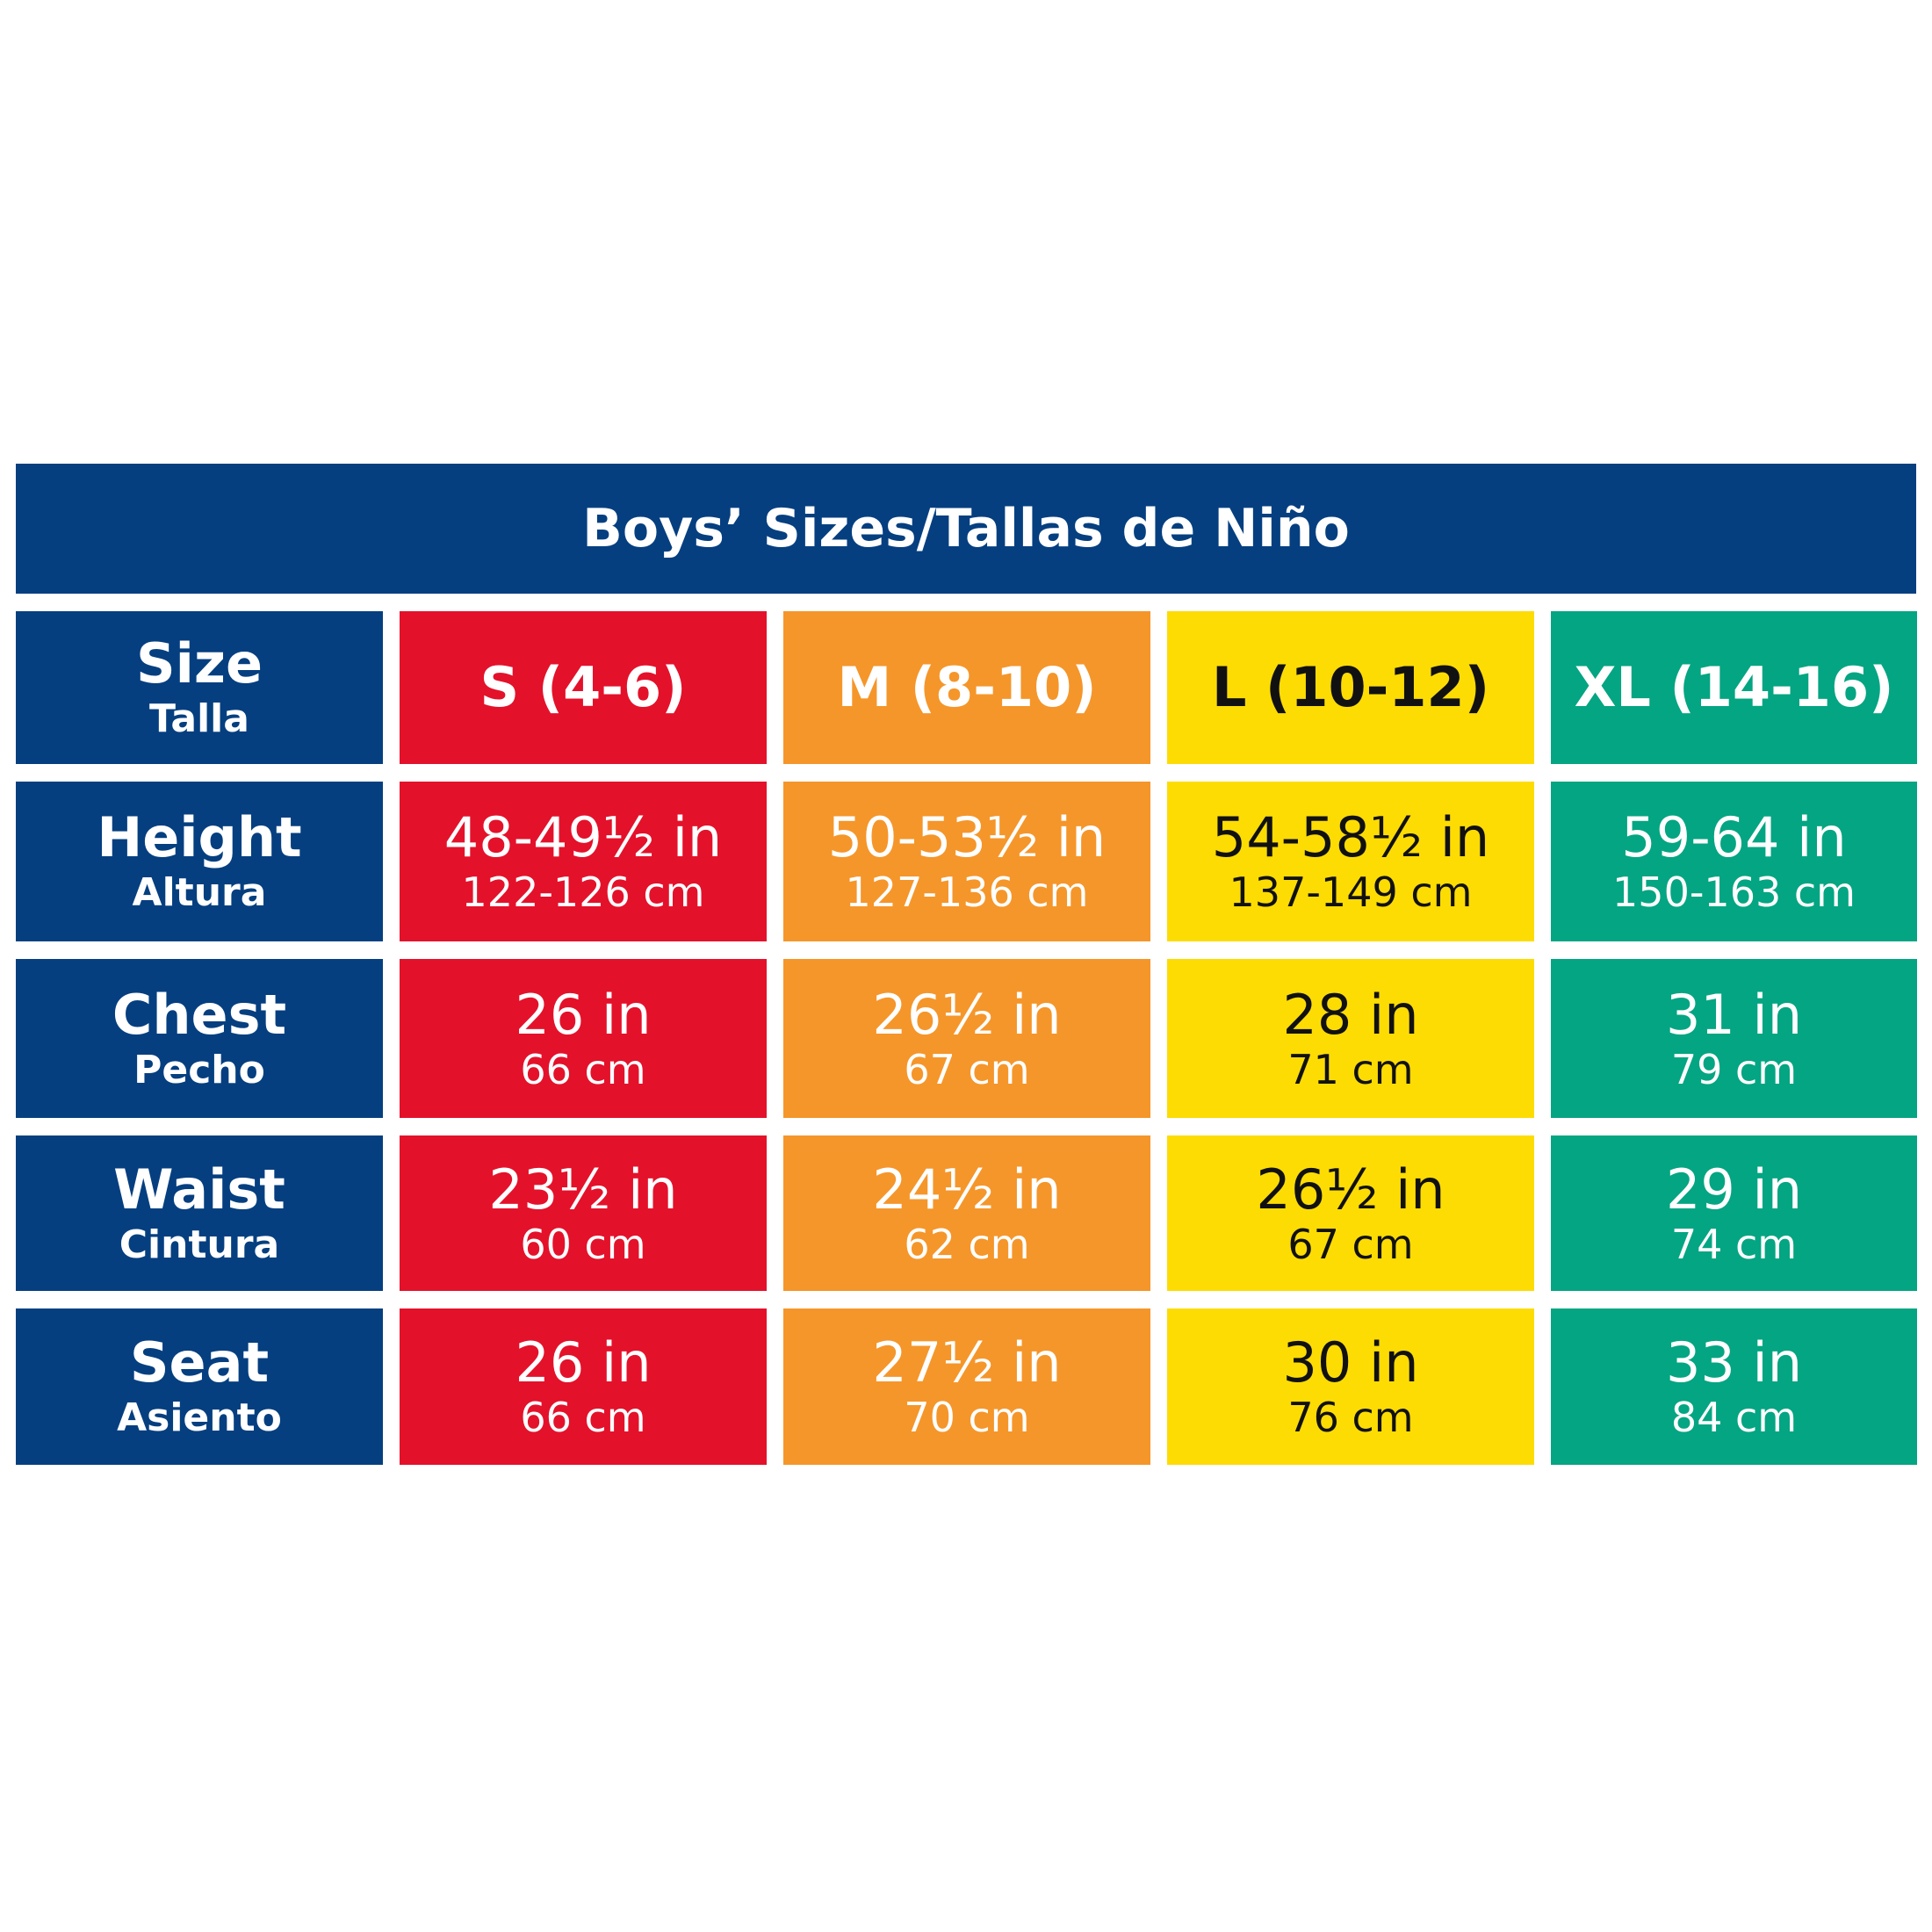  I want to click on measure-cell: 28 in 71 cm, so click(1350, 1038).